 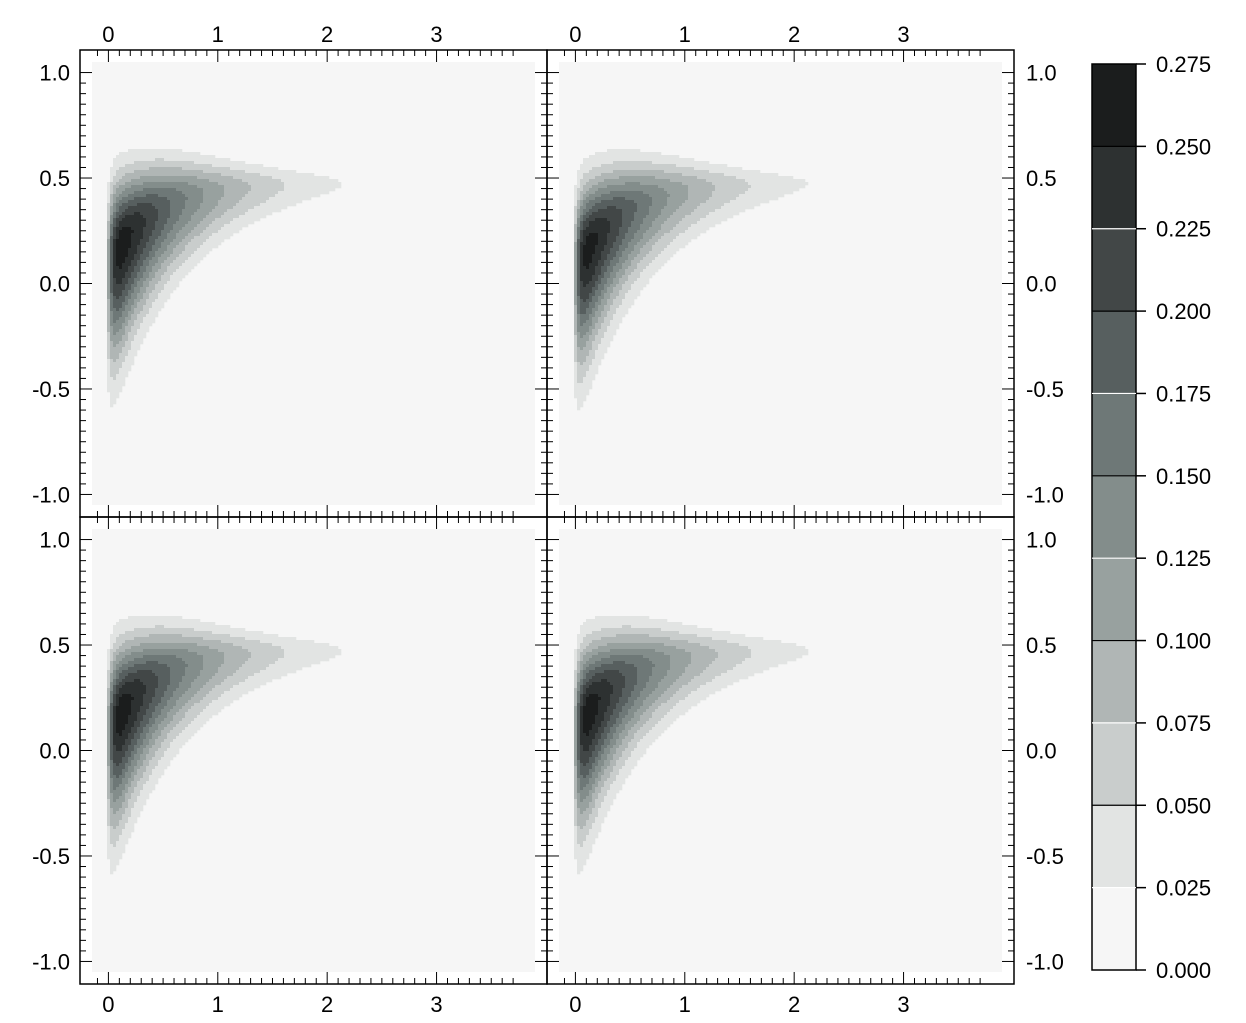 What do you see at coordinates (1183, 229) in the screenshot?
I see `colorbar-tick-label: 0.225` at bounding box center [1183, 229].